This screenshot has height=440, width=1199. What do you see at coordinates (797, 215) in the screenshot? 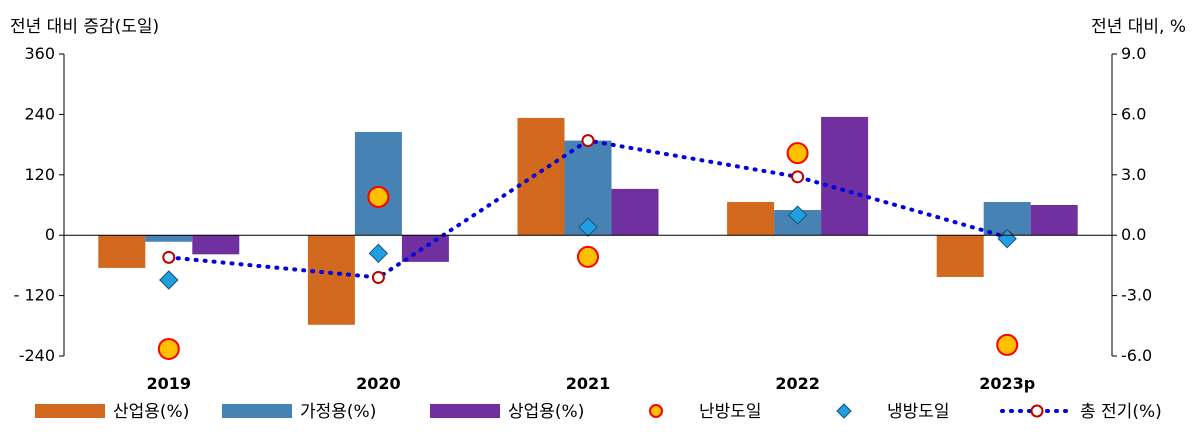
I see `cooling-degree-marker-2022` at bounding box center [797, 215].